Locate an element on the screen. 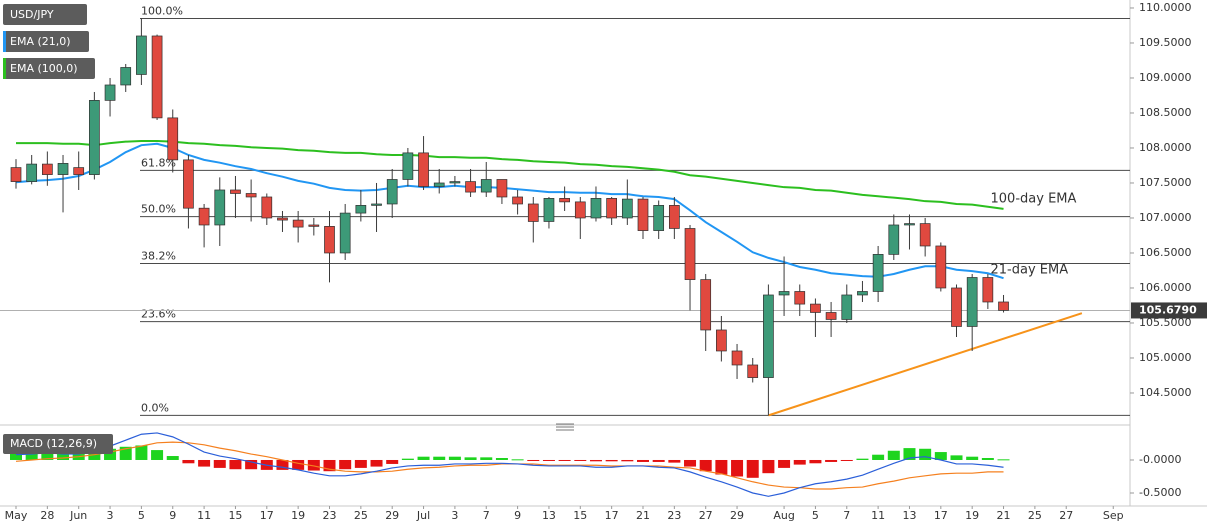  macd-panel is located at coordinates (510, 464).